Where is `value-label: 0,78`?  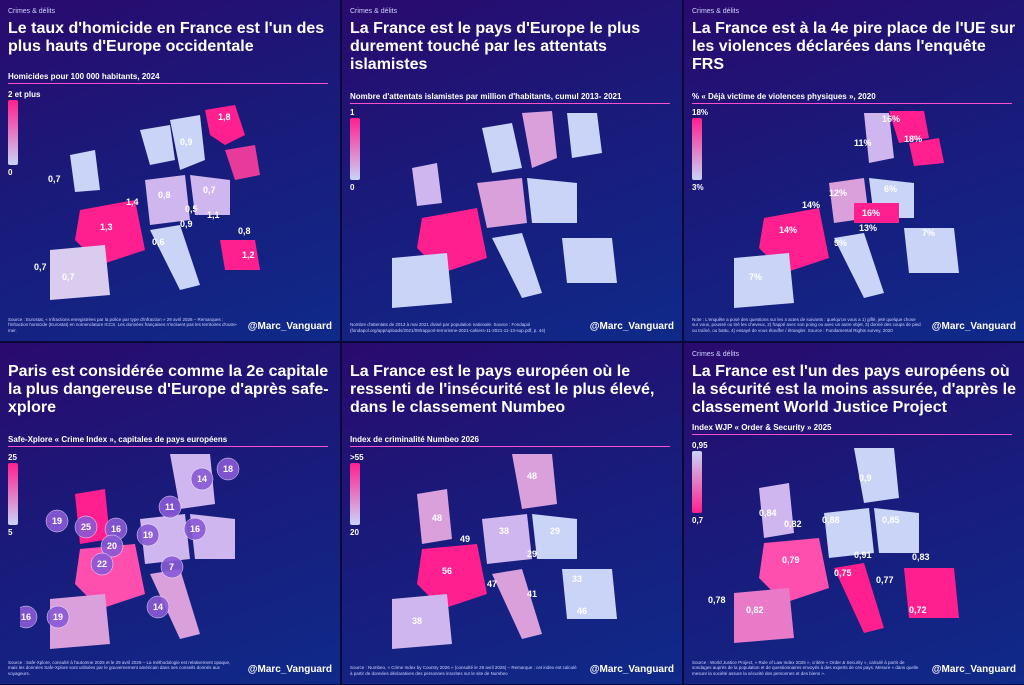
value-label: 0,78 is located at coordinates (717, 600).